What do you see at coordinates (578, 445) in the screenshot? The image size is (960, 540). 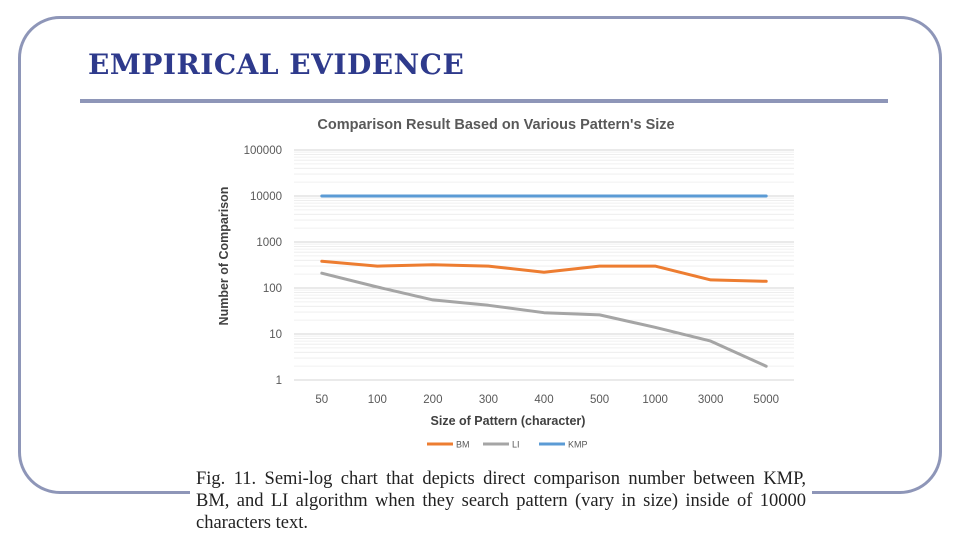 I see `legend-label-kmp: KMP` at bounding box center [578, 445].